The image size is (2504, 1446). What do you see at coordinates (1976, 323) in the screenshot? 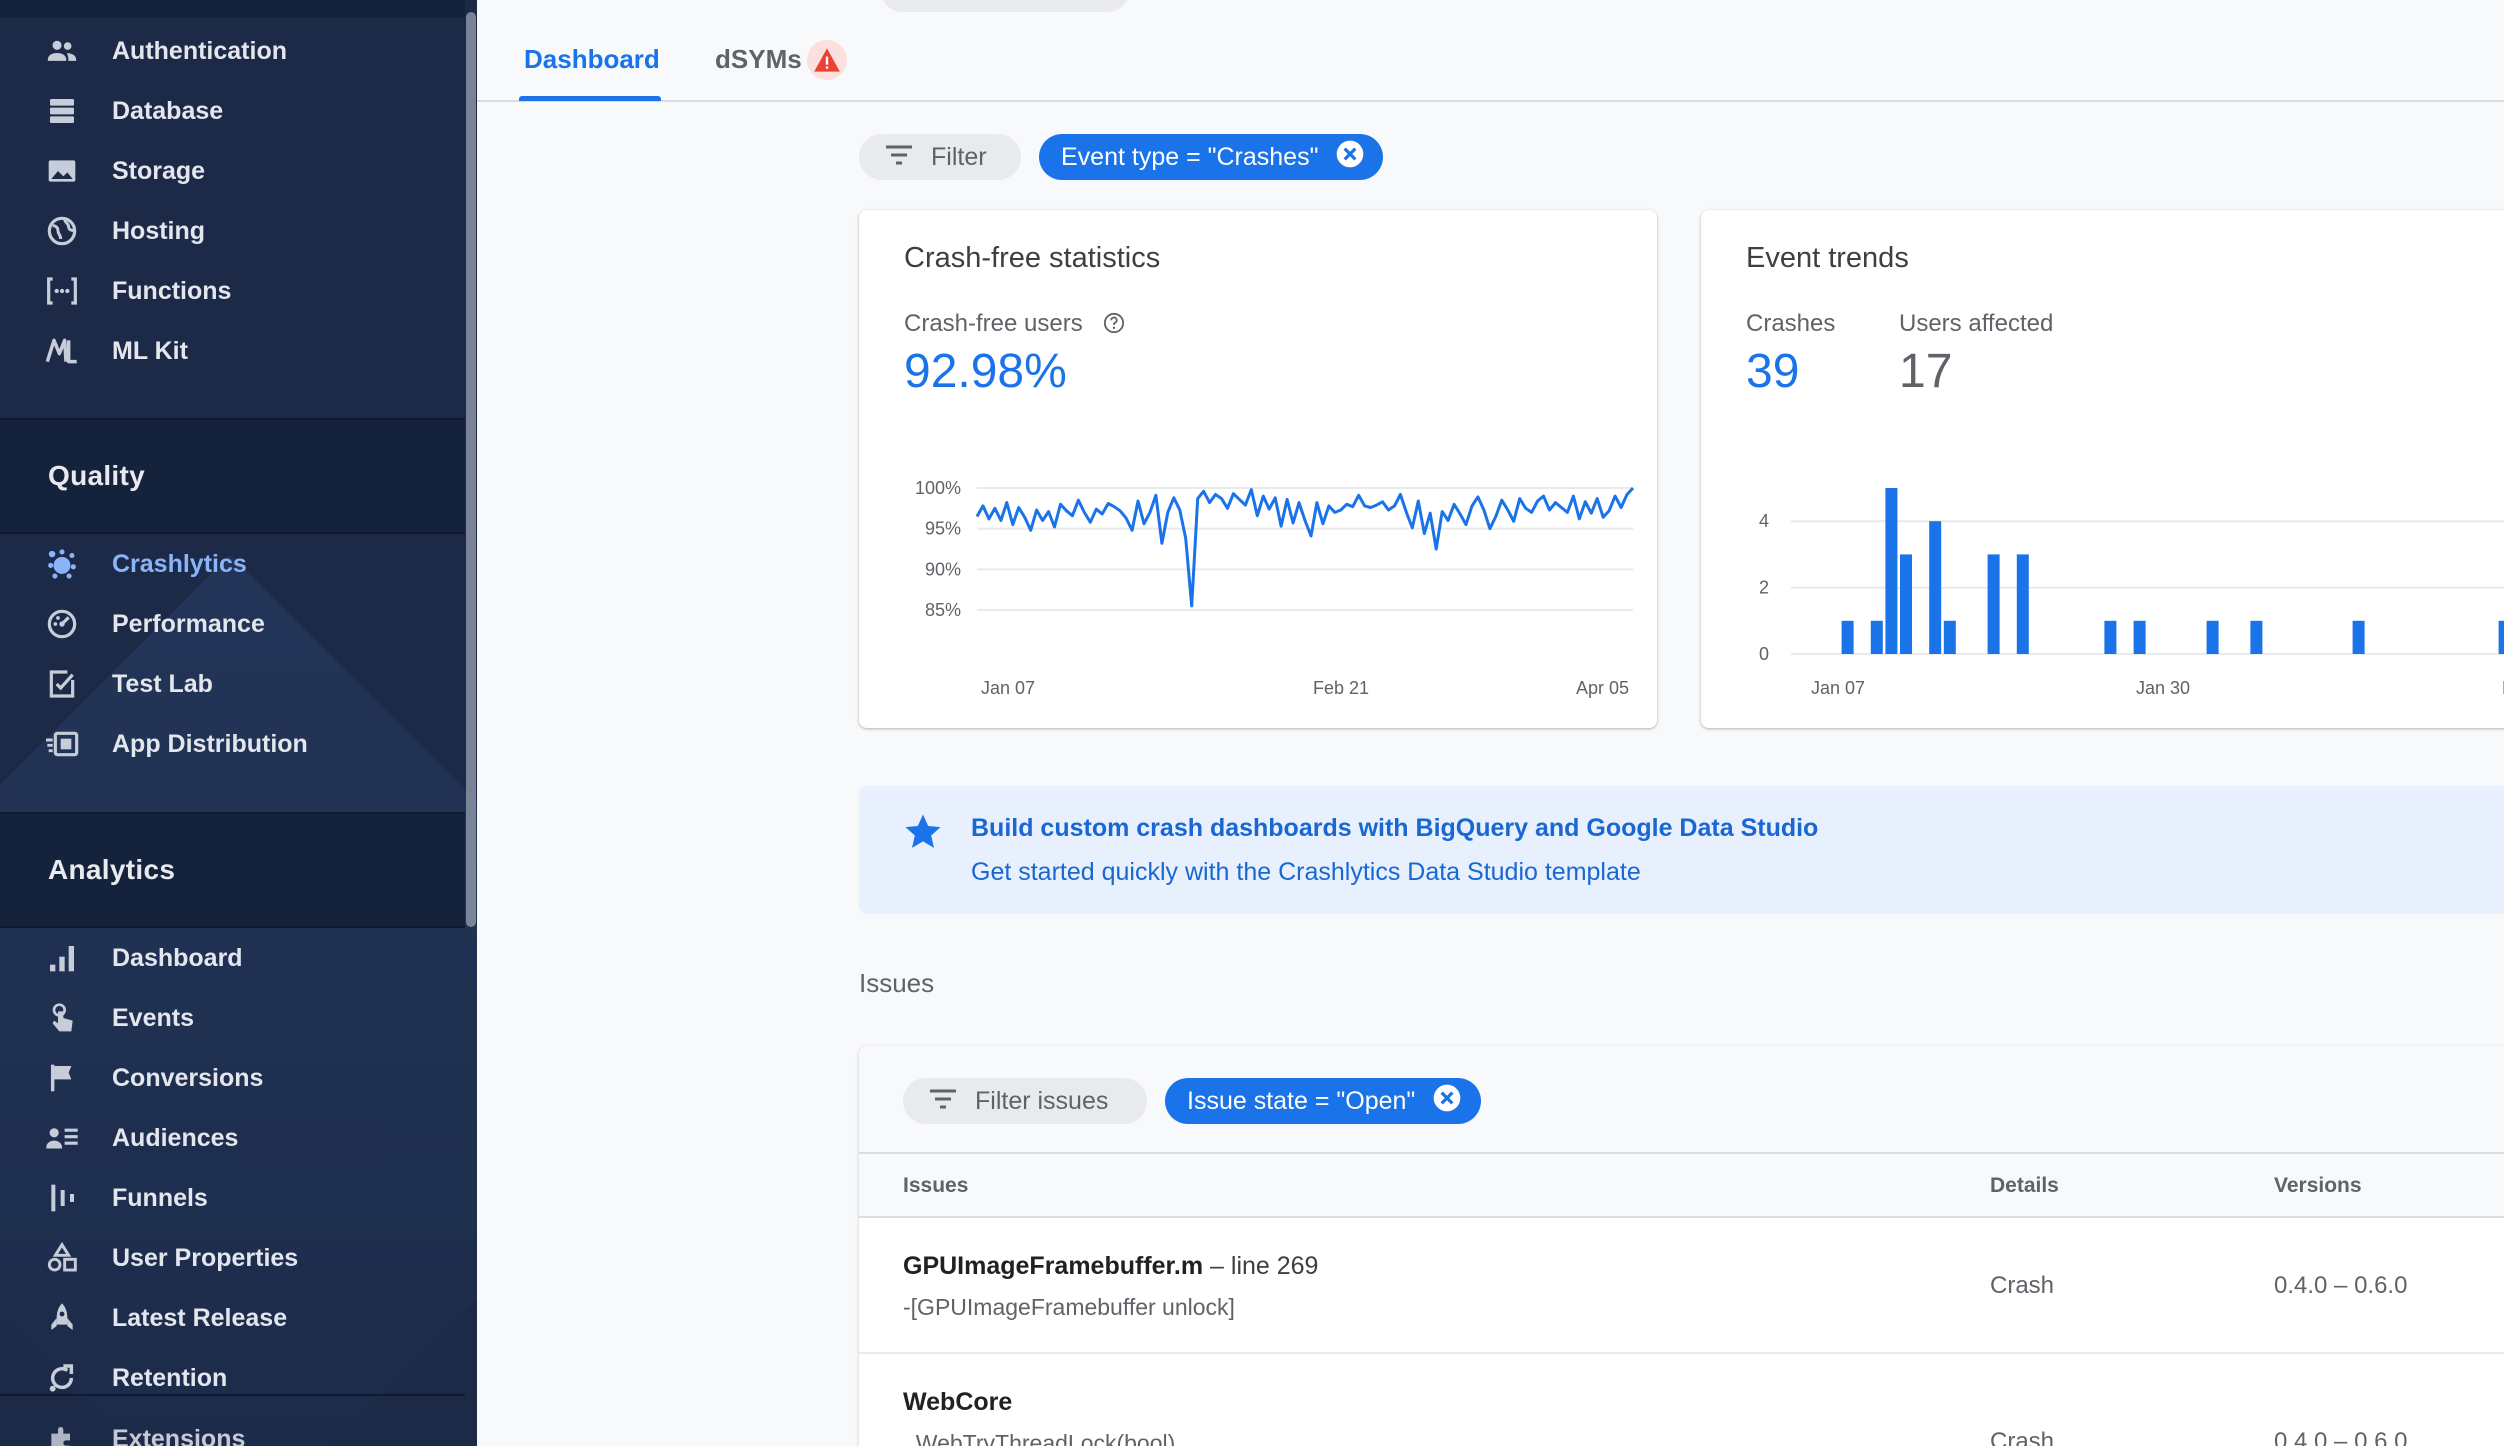
I see `users-affected-label: Users affected` at bounding box center [1976, 323].